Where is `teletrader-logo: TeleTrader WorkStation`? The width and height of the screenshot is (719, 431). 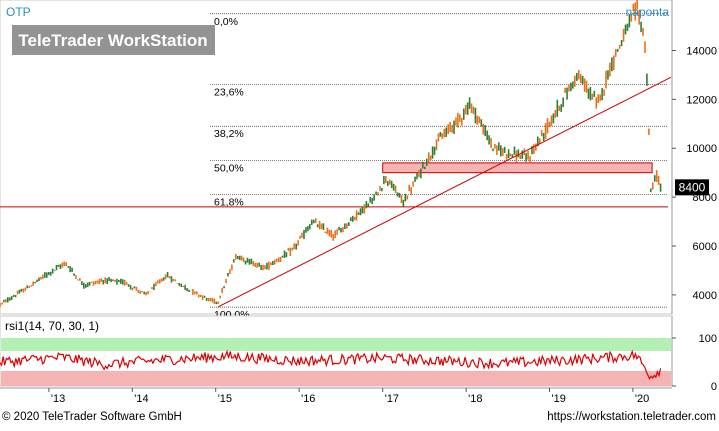 teletrader-logo: TeleTrader WorkStation is located at coordinates (113, 40).